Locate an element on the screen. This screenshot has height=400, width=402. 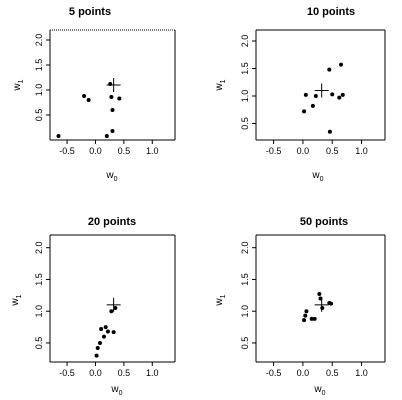
panel-title: 20 points is located at coordinates (112, 222).